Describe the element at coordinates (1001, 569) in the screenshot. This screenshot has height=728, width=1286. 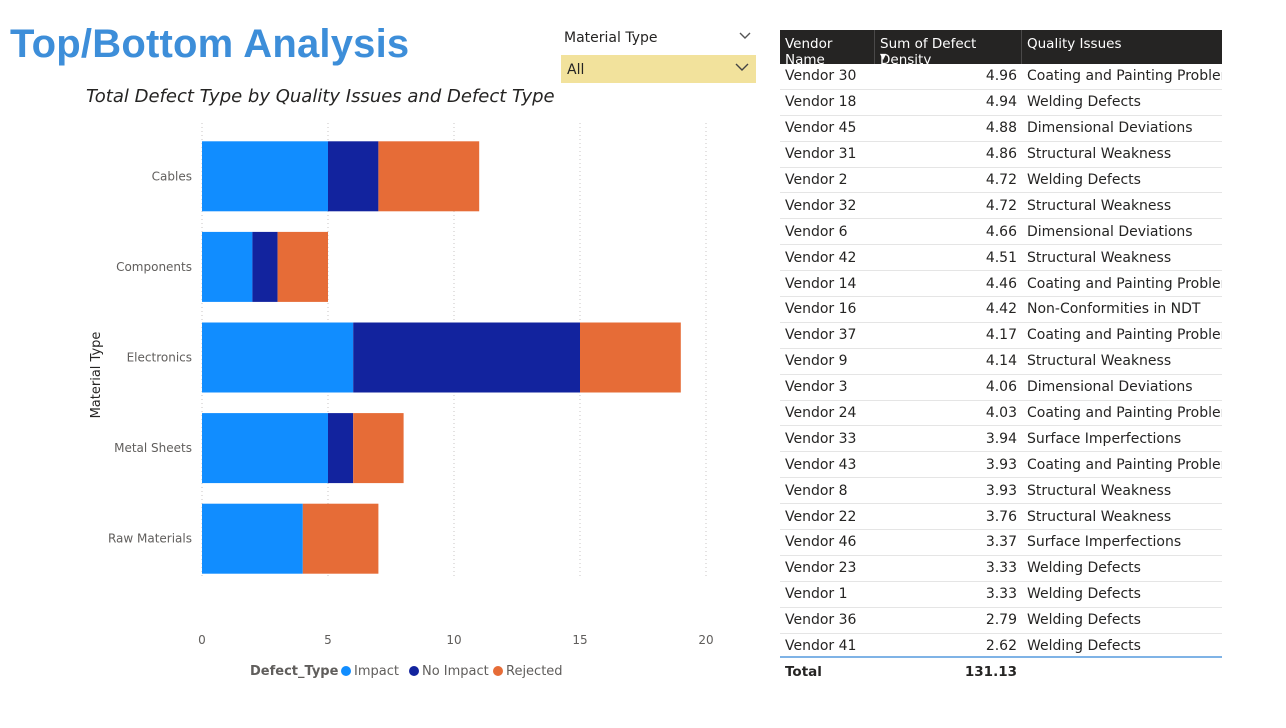
I see `table-row: Vendor 23 3.33 Welding Defects` at that location.